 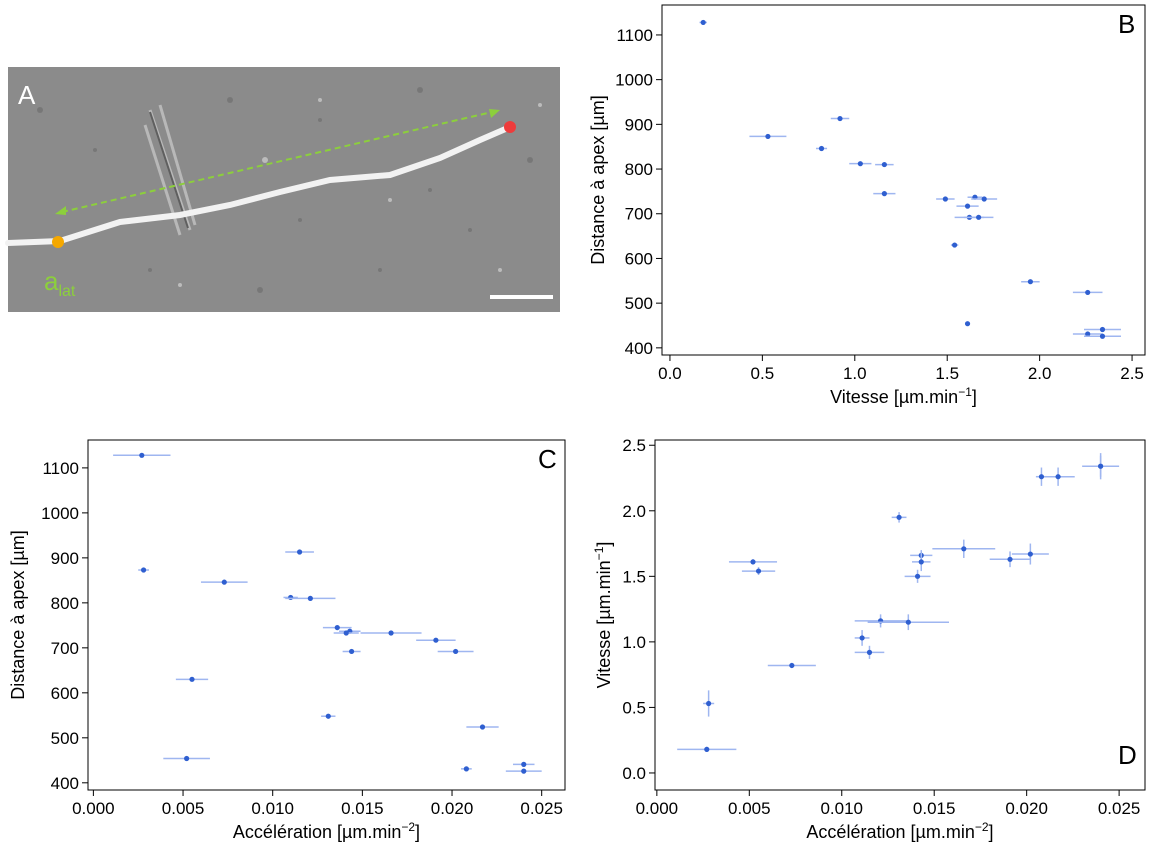 I want to click on micrograph-panel: A alat, so click(x=282, y=189).